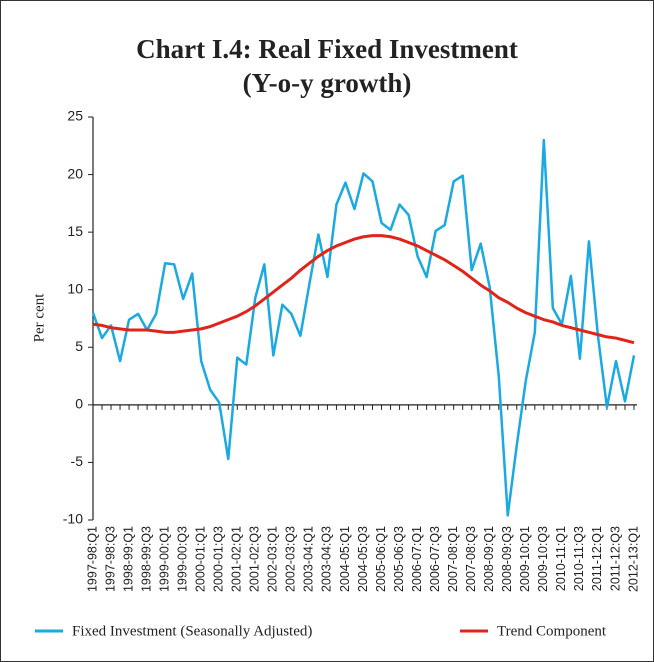  What do you see at coordinates (453, 559) in the screenshot?
I see `x-tick-label: 2007-08:Q1` at bounding box center [453, 559].